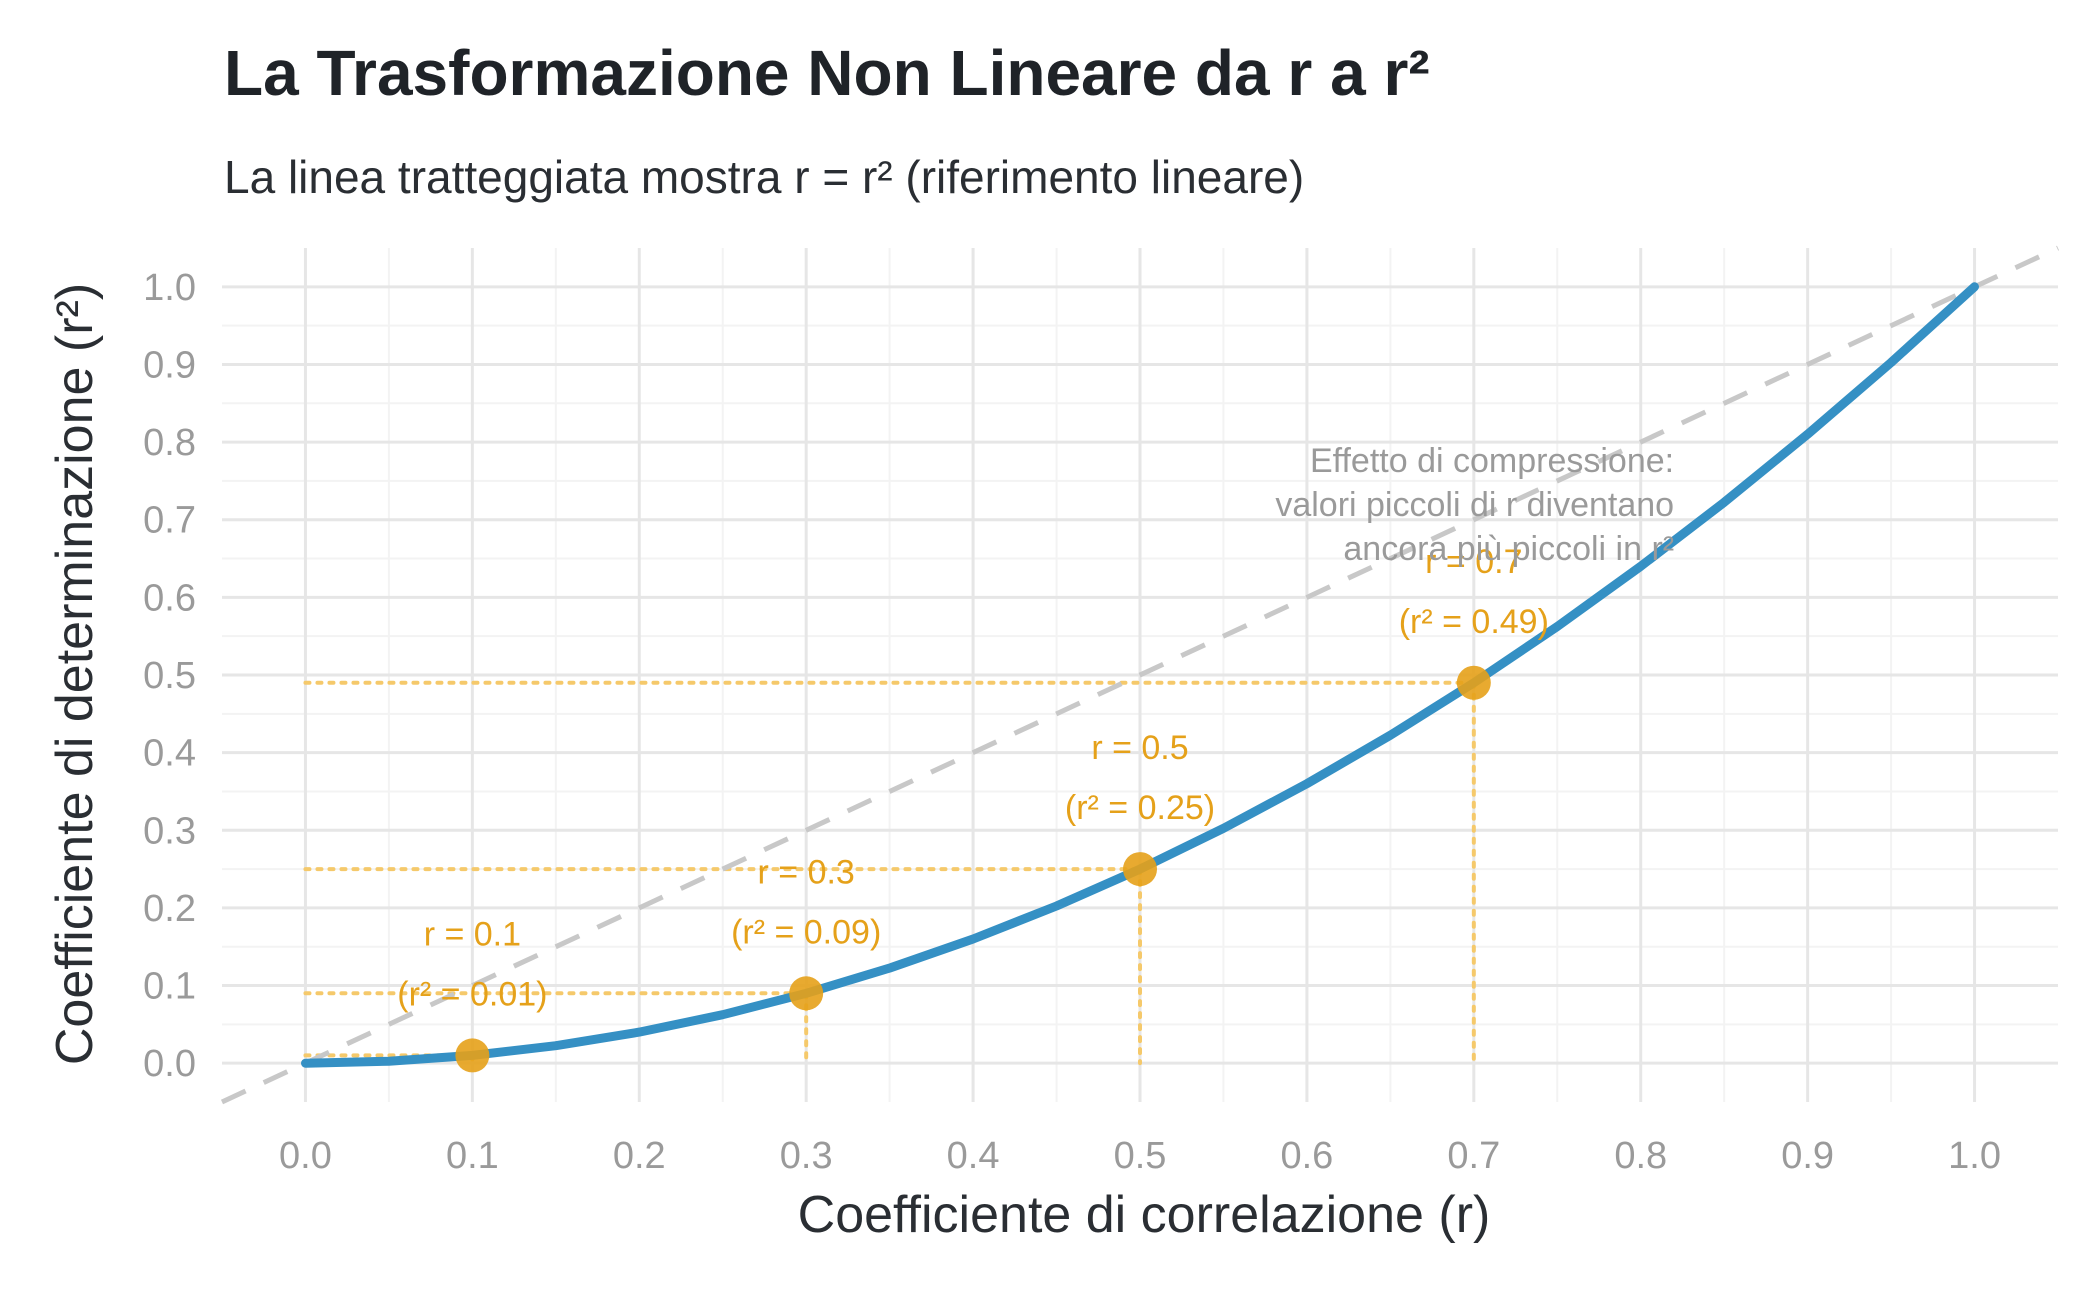 Image resolution: width=2100 pixels, height=1297 pixels. What do you see at coordinates (169, 676) in the screenshot?
I see `y-tick-label: 0.5` at bounding box center [169, 676].